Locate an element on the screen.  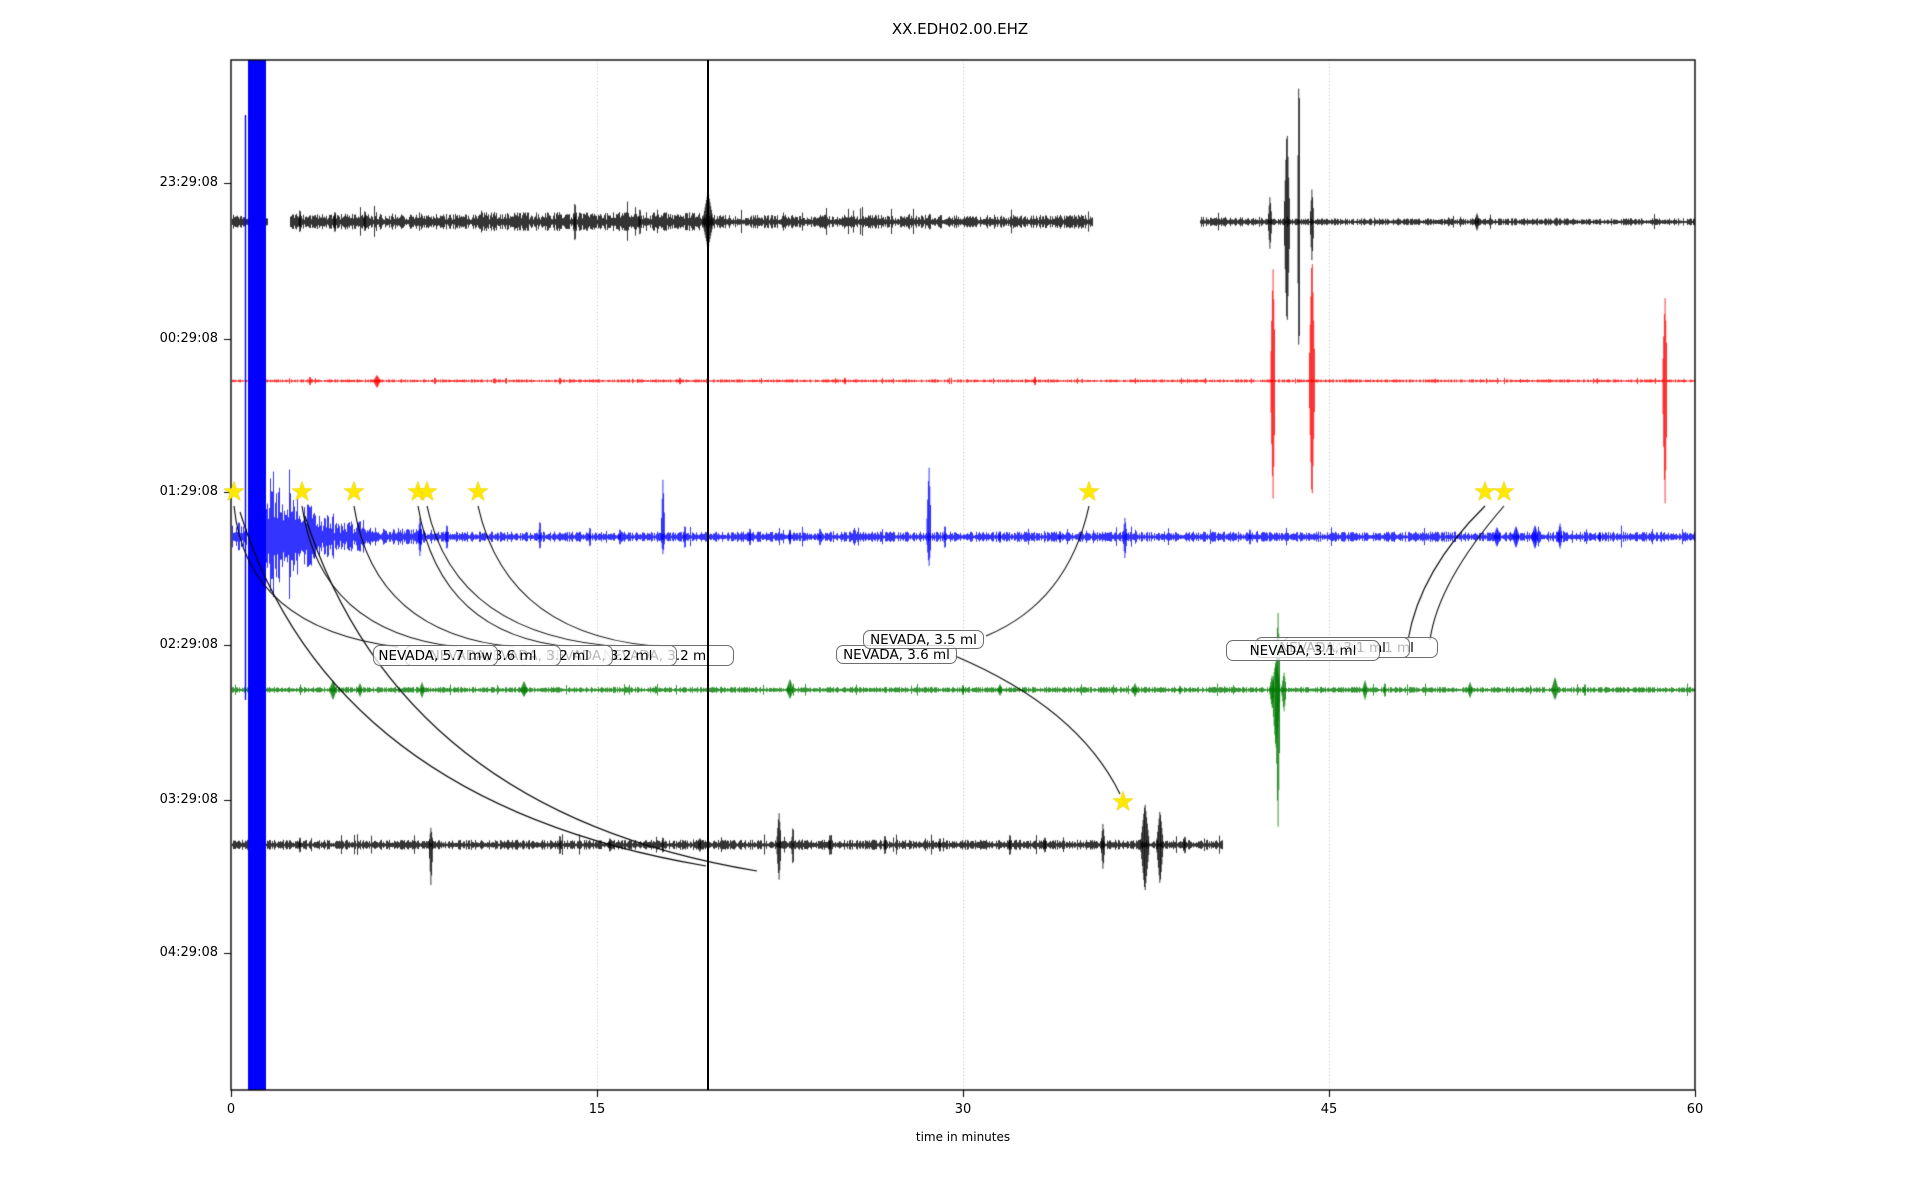
event-annotation: NEVADA, 5.7 mw is located at coordinates (435, 655).